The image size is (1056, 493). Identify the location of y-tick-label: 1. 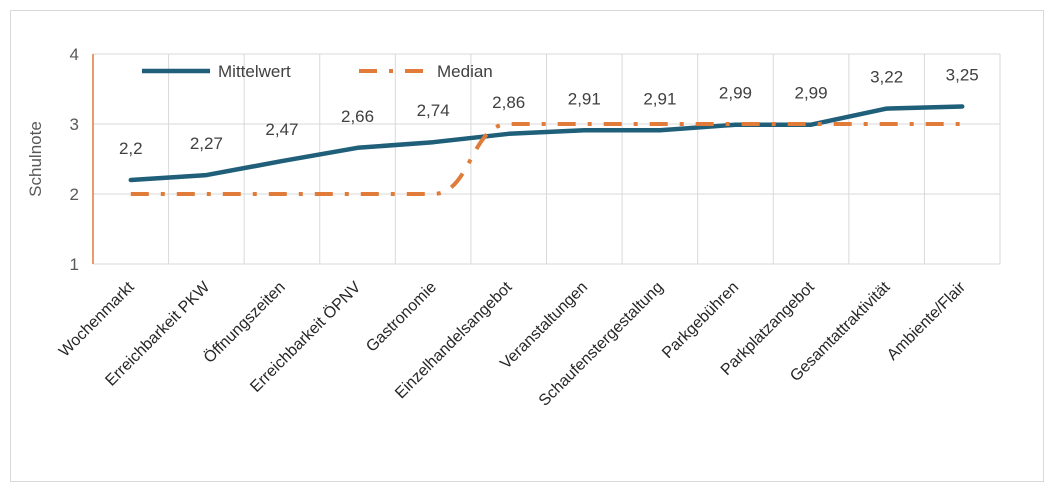
(74, 264).